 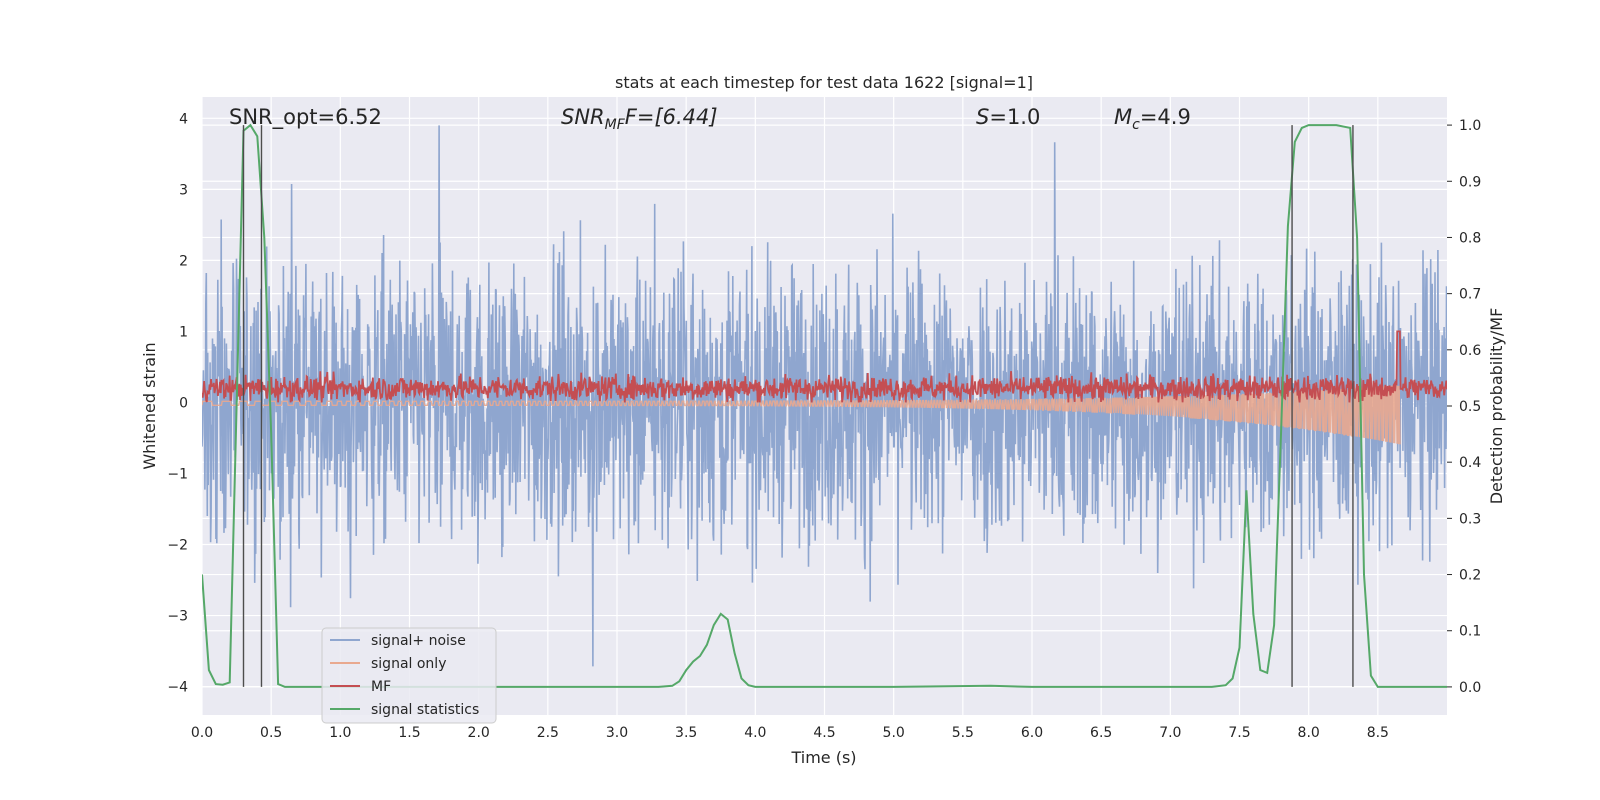 What do you see at coordinates (1123, 117) in the screenshot?
I see `annotation-mc-main: M` at bounding box center [1123, 117].